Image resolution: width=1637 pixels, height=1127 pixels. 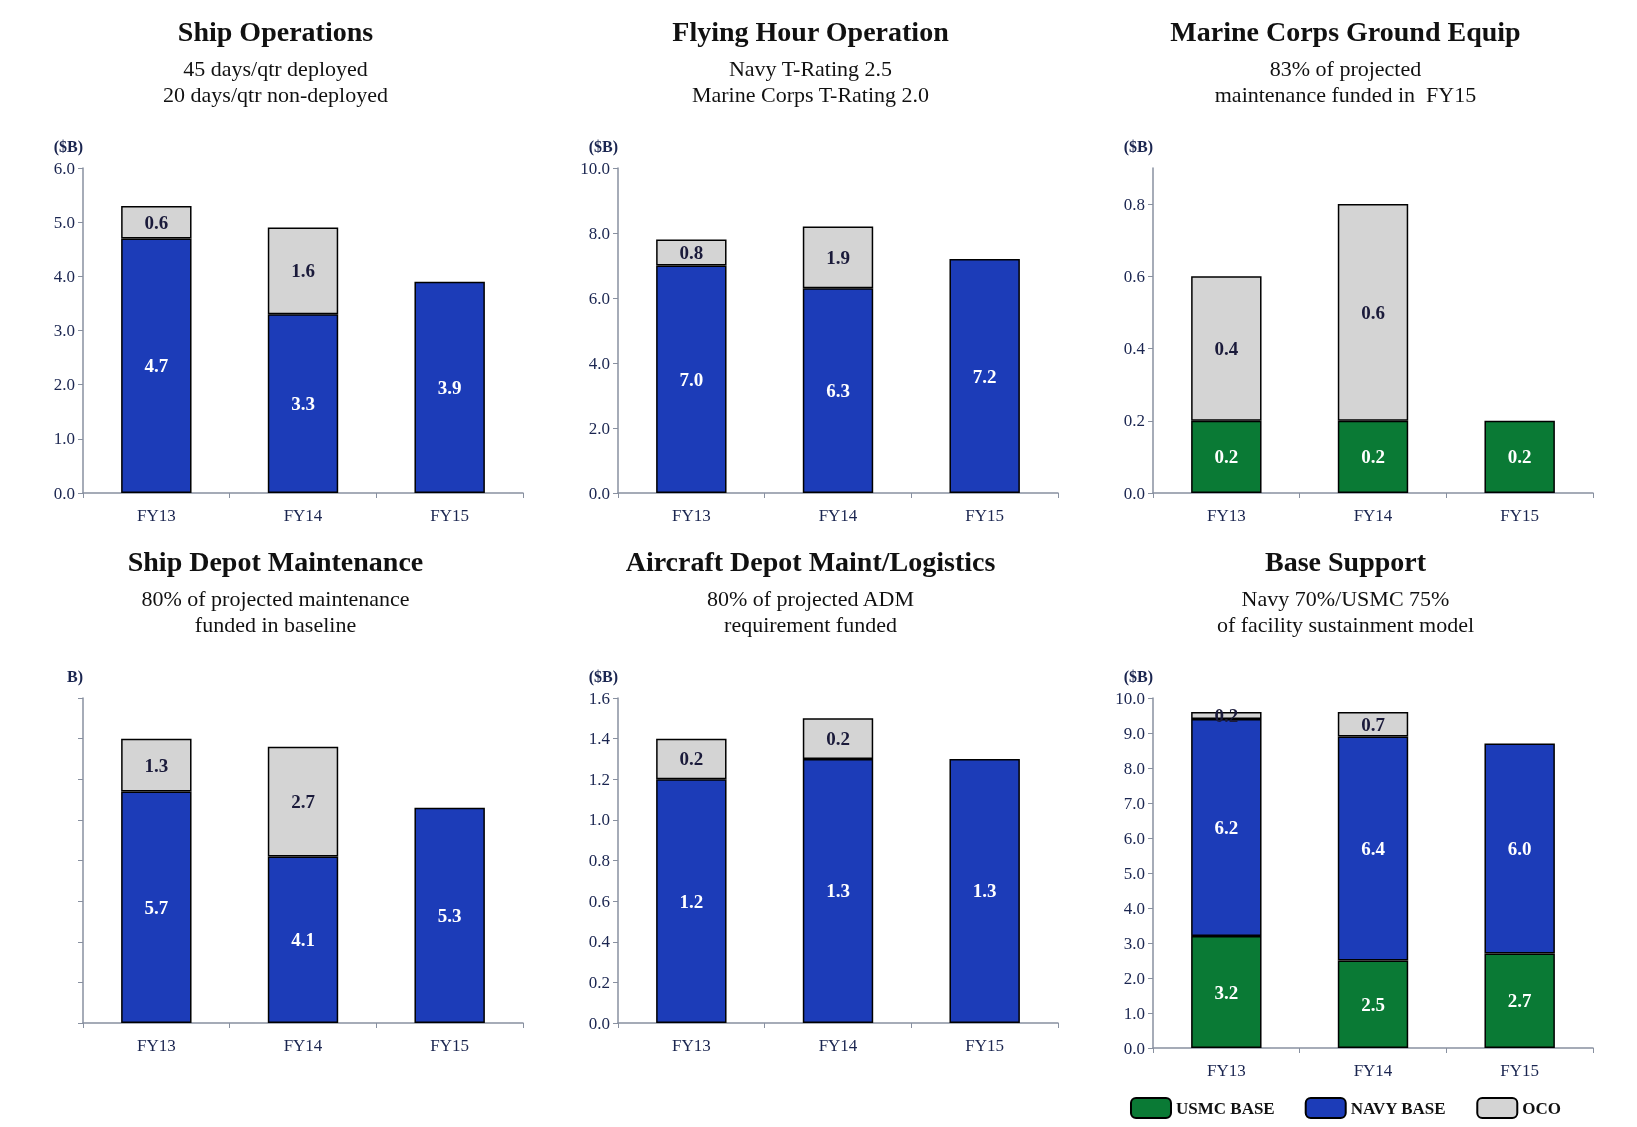 I want to click on chart-subtitle: 80% of projected ADM requirement funded, so click(x=810, y=611).